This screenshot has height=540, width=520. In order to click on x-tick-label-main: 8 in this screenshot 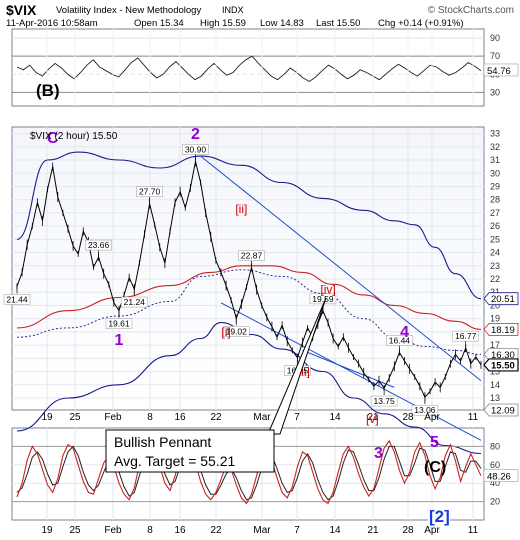, I will do `click(150, 417)`.